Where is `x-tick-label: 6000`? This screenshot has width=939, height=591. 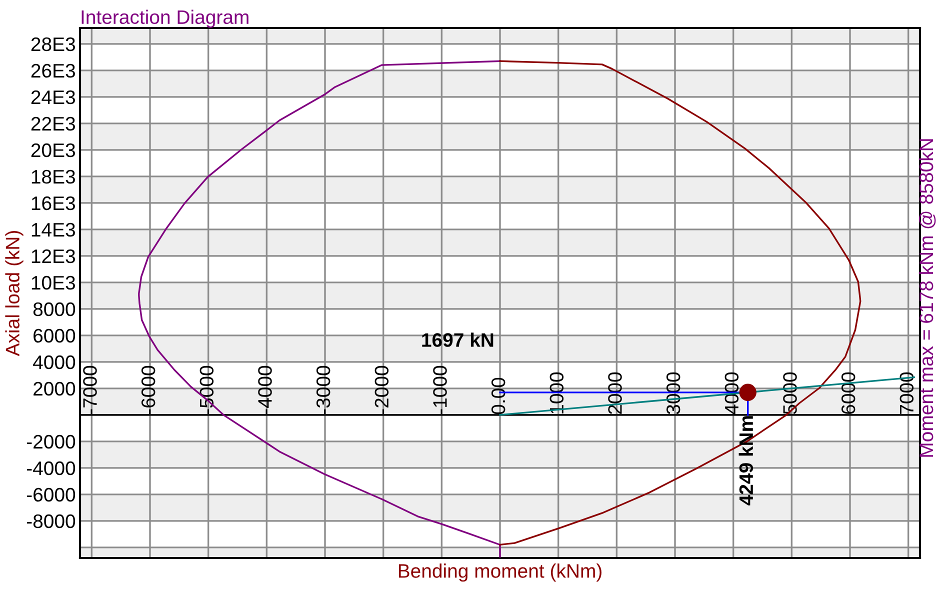 x-tick-label: 6000 is located at coordinates (848, 393).